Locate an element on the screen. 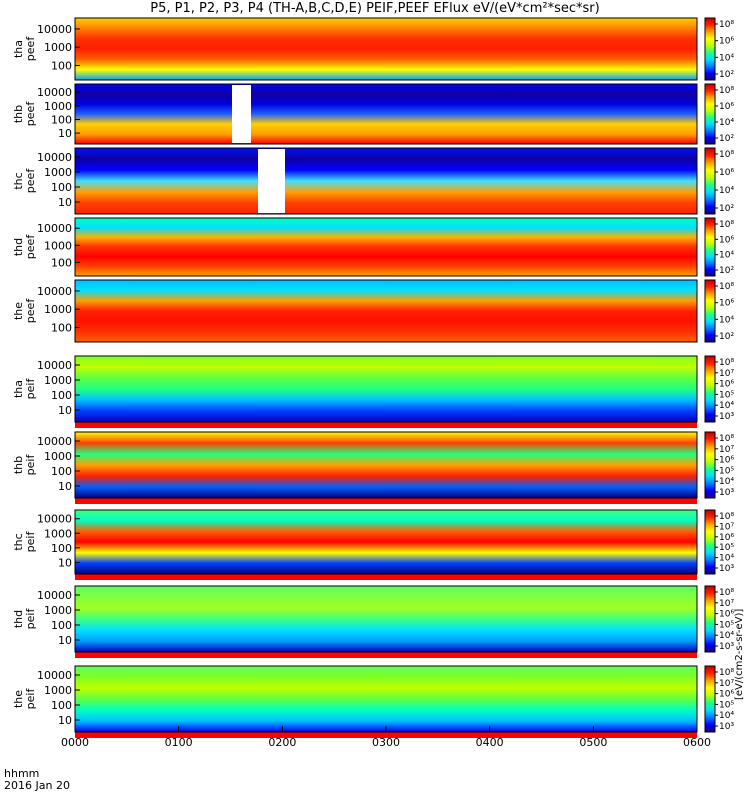 Image resolution: width=750 pixels, height=800 pixels. x-tick-label: 0000 is located at coordinates (75, 742).